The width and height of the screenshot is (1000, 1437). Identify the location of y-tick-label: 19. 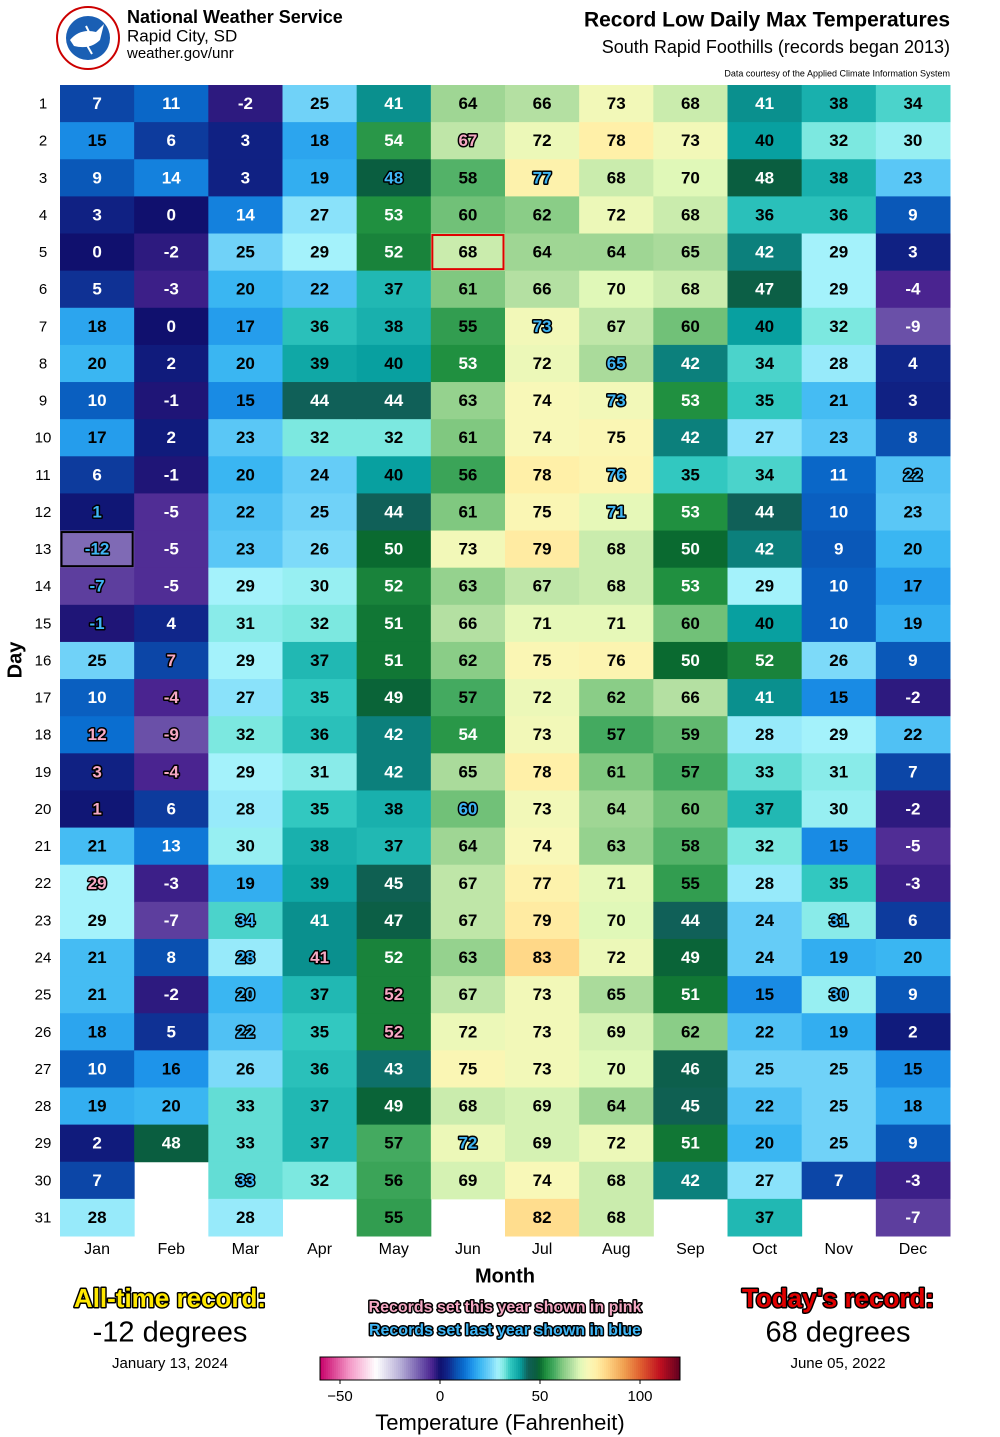
(43, 772).